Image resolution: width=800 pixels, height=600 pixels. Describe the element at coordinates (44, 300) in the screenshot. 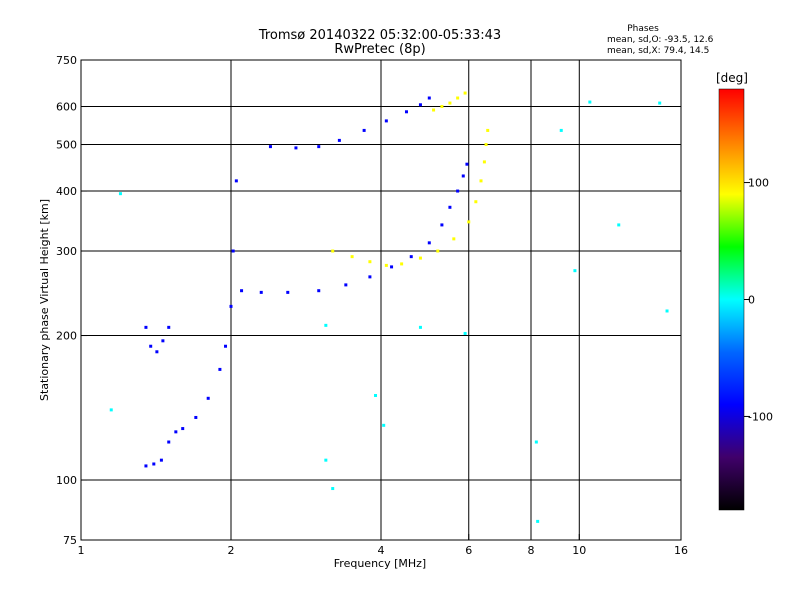

I see `y-axis-label: Stationary phase Virtual Height [km]` at that location.